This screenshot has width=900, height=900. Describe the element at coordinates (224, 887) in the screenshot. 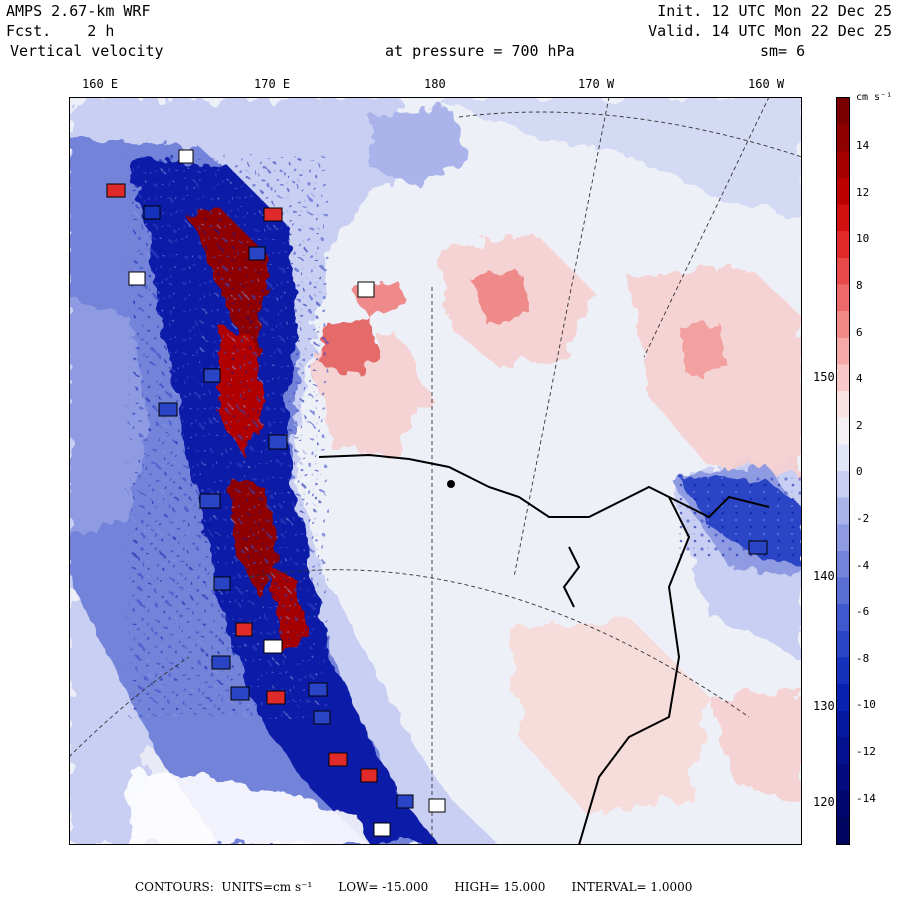

I see `contour-units: CONTOURS: UNITS=cm s⁻¹` at that location.